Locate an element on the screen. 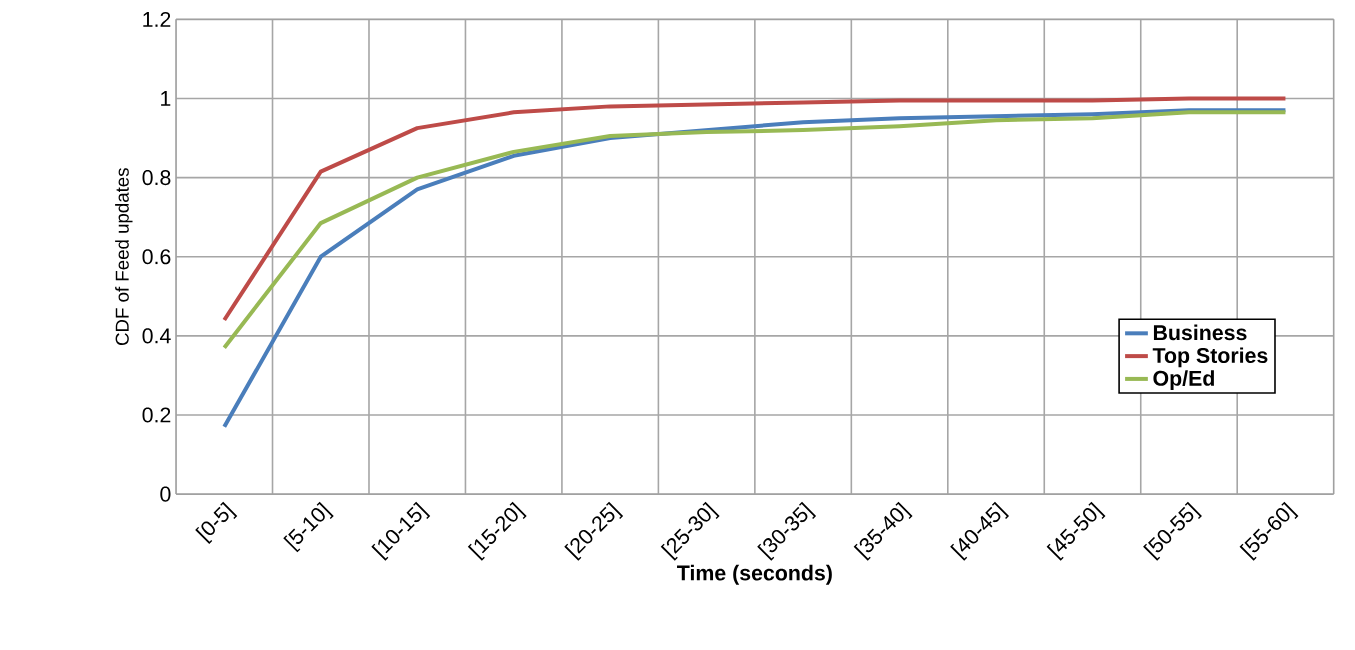 The height and width of the screenshot is (650, 1355). x-axis-title: Time (seconds) is located at coordinates (754, 574).